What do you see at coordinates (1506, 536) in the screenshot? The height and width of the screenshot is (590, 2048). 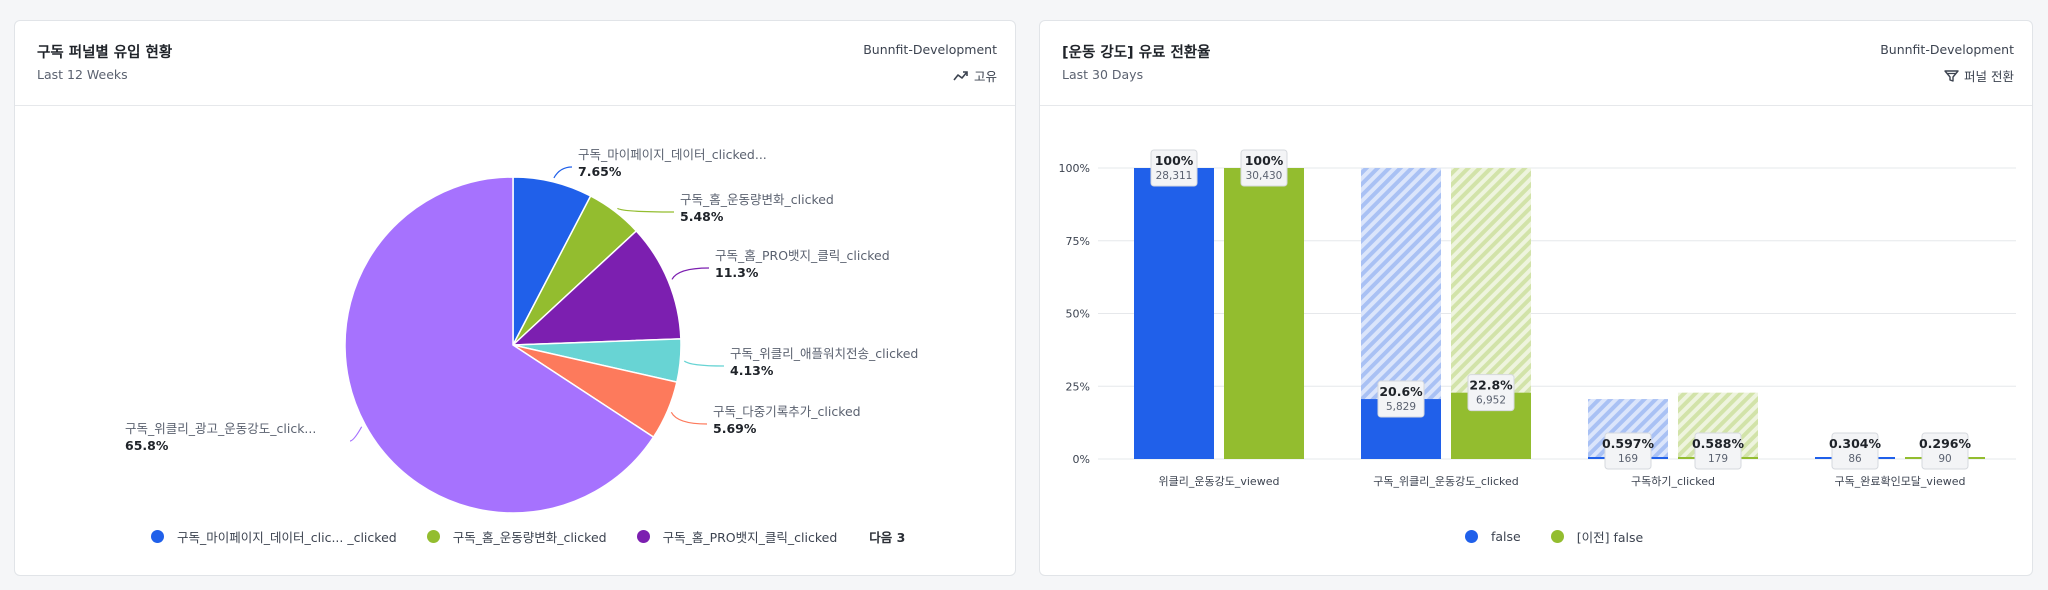 I see `legend-label: false` at bounding box center [1506, 536].